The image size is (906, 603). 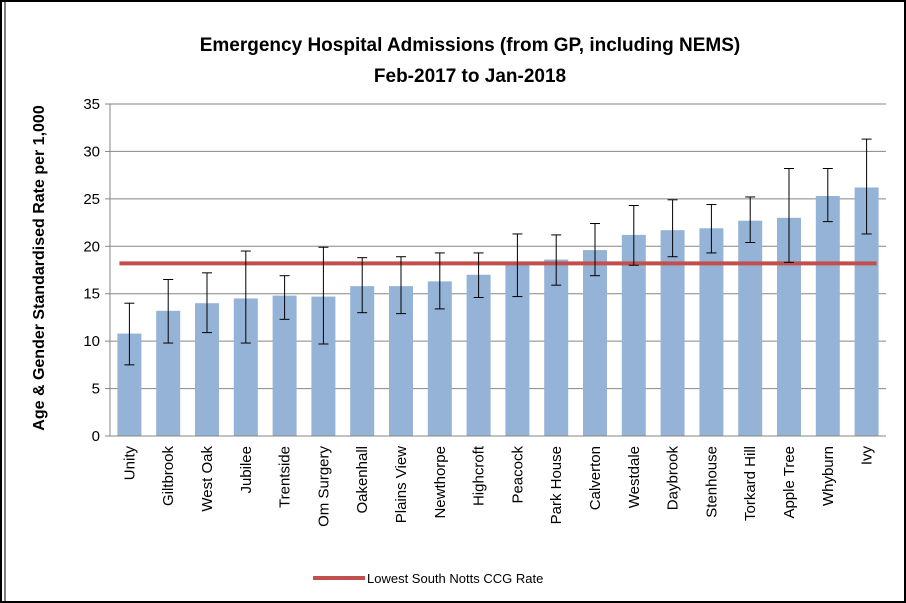 I want to click on x-tick-label: Om Surgery, so click(x=323, y=486).